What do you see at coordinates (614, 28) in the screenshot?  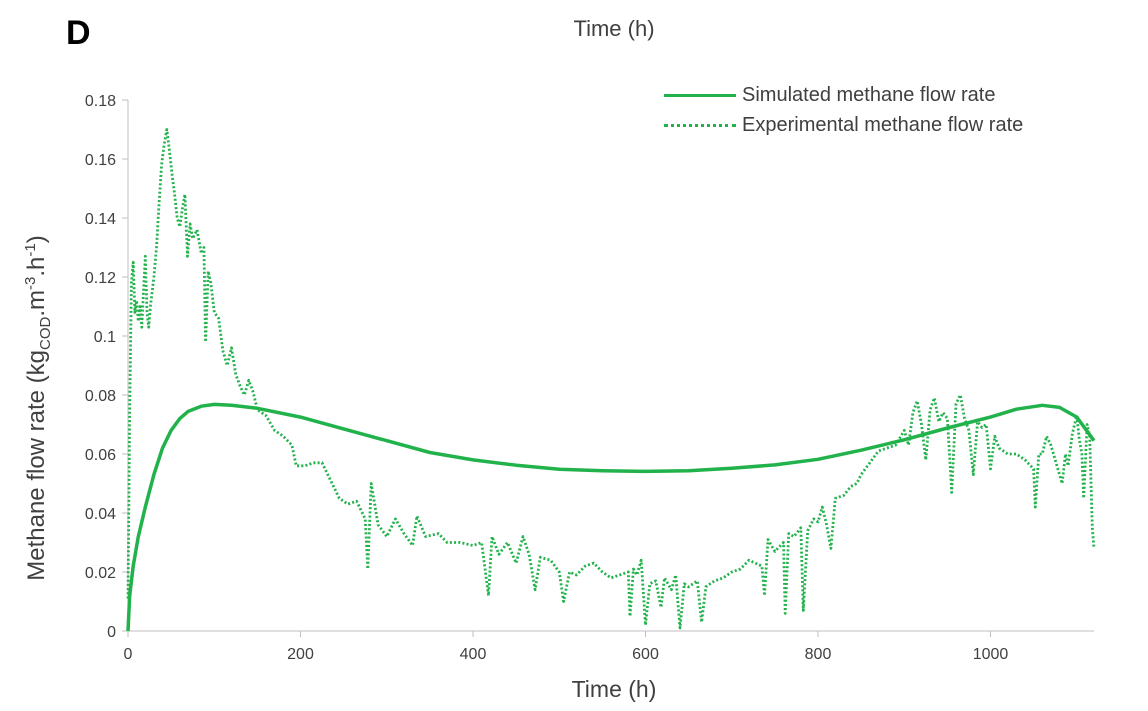 I see `top-title: Time (h)` at bounding box center [614, 28].